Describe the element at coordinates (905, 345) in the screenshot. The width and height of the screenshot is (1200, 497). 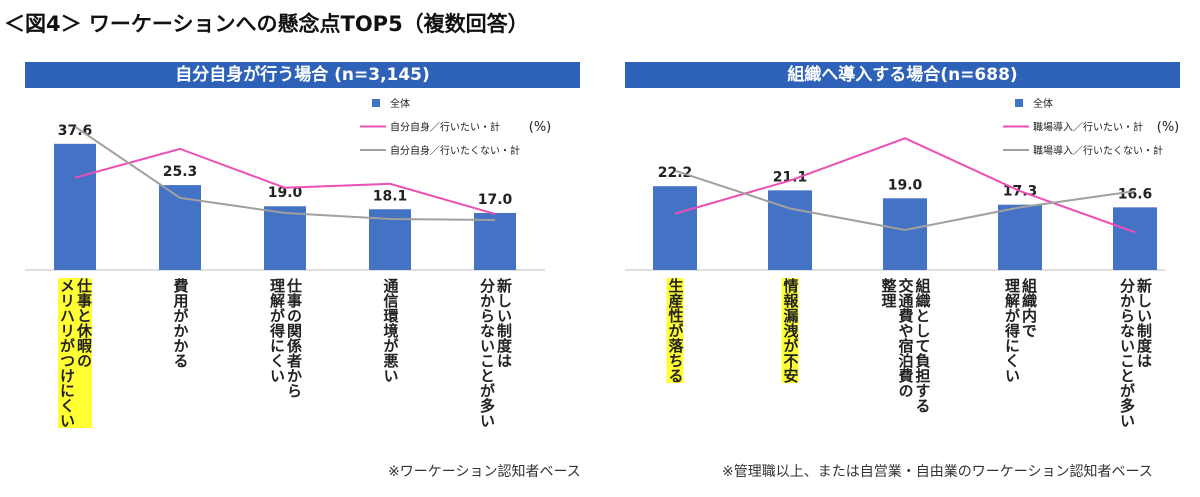
I see `category-label: 組織として負担する 交通費や宿泊費の 整理` at that location.